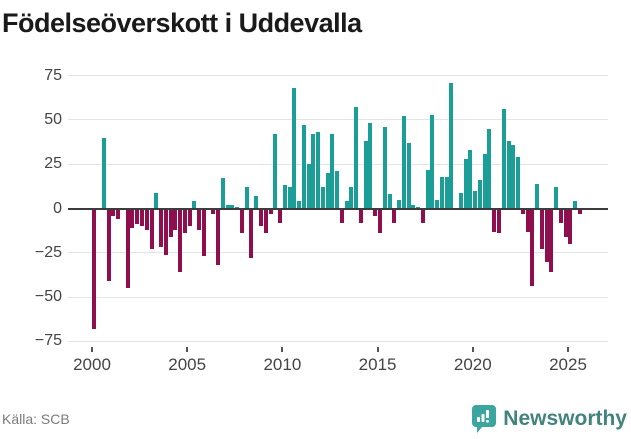  I want to click on x-axis-tick-label: 2010, so click(282, 364).